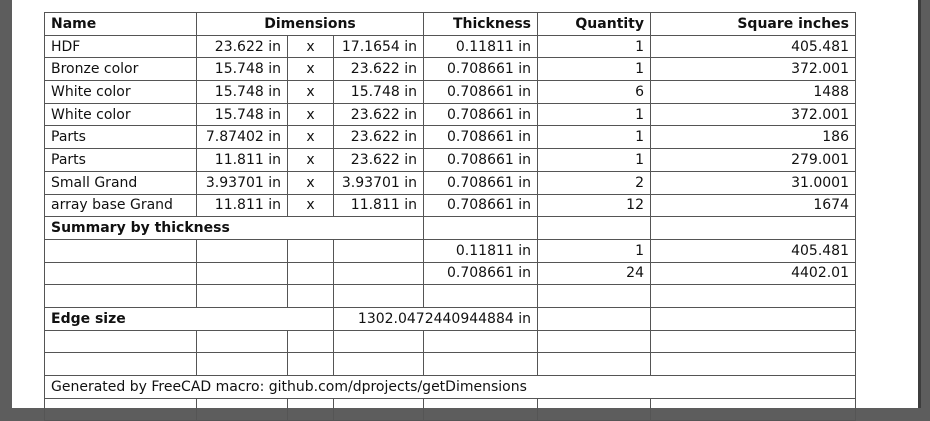  I want to click on cell-square-inches: 405.481, so click(753, 46).